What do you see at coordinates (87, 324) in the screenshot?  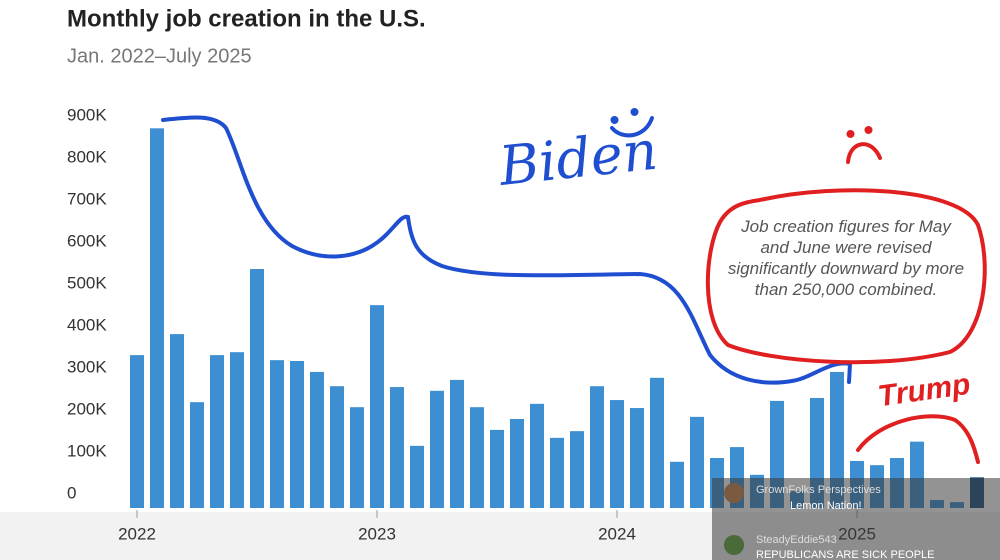 I see `y-tick-label: 400K` at bounding box center [87, 324].